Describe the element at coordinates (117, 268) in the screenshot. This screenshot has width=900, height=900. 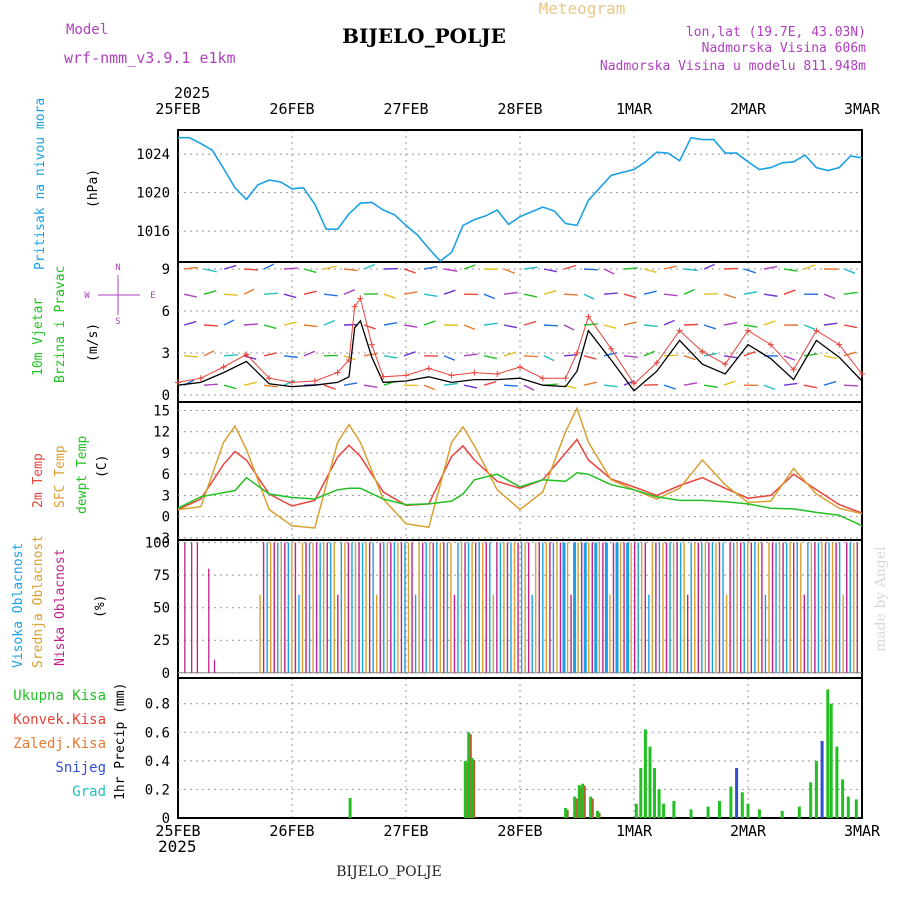
I see `compass-north: N` at that location.